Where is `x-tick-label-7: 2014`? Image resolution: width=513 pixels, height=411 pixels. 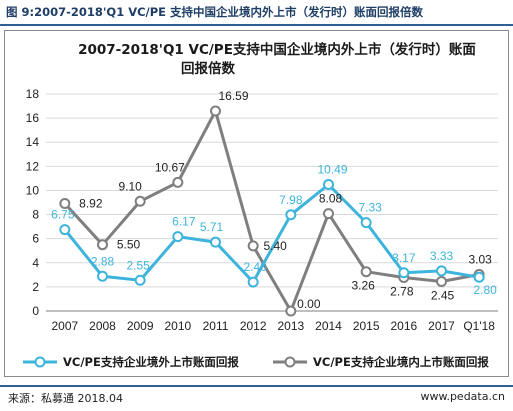
x-tick-label-7: 2014 is located at coordinates (328, 326).